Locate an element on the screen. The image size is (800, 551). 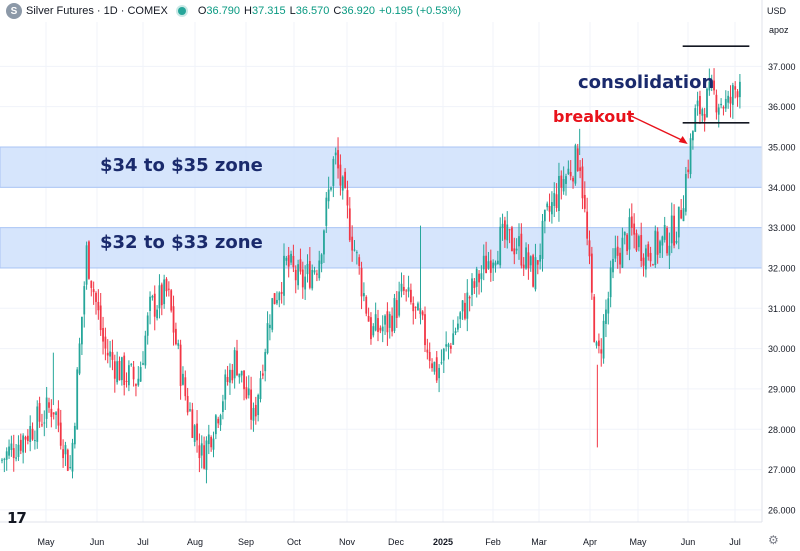
settings-gear-icon: ⚙ is located at coordinates (773, 540).